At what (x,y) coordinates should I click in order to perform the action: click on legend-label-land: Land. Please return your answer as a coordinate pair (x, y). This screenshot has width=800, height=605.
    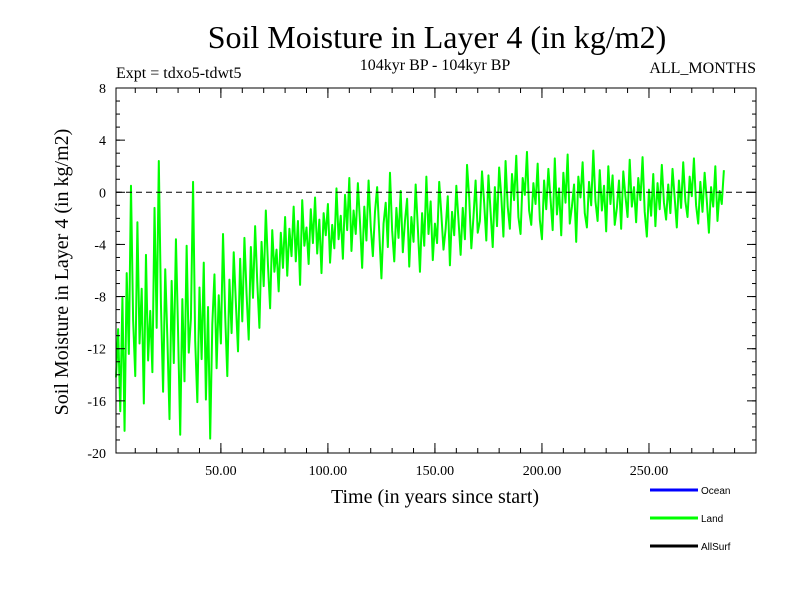
    Looking at the image, I should click on (712, 519).